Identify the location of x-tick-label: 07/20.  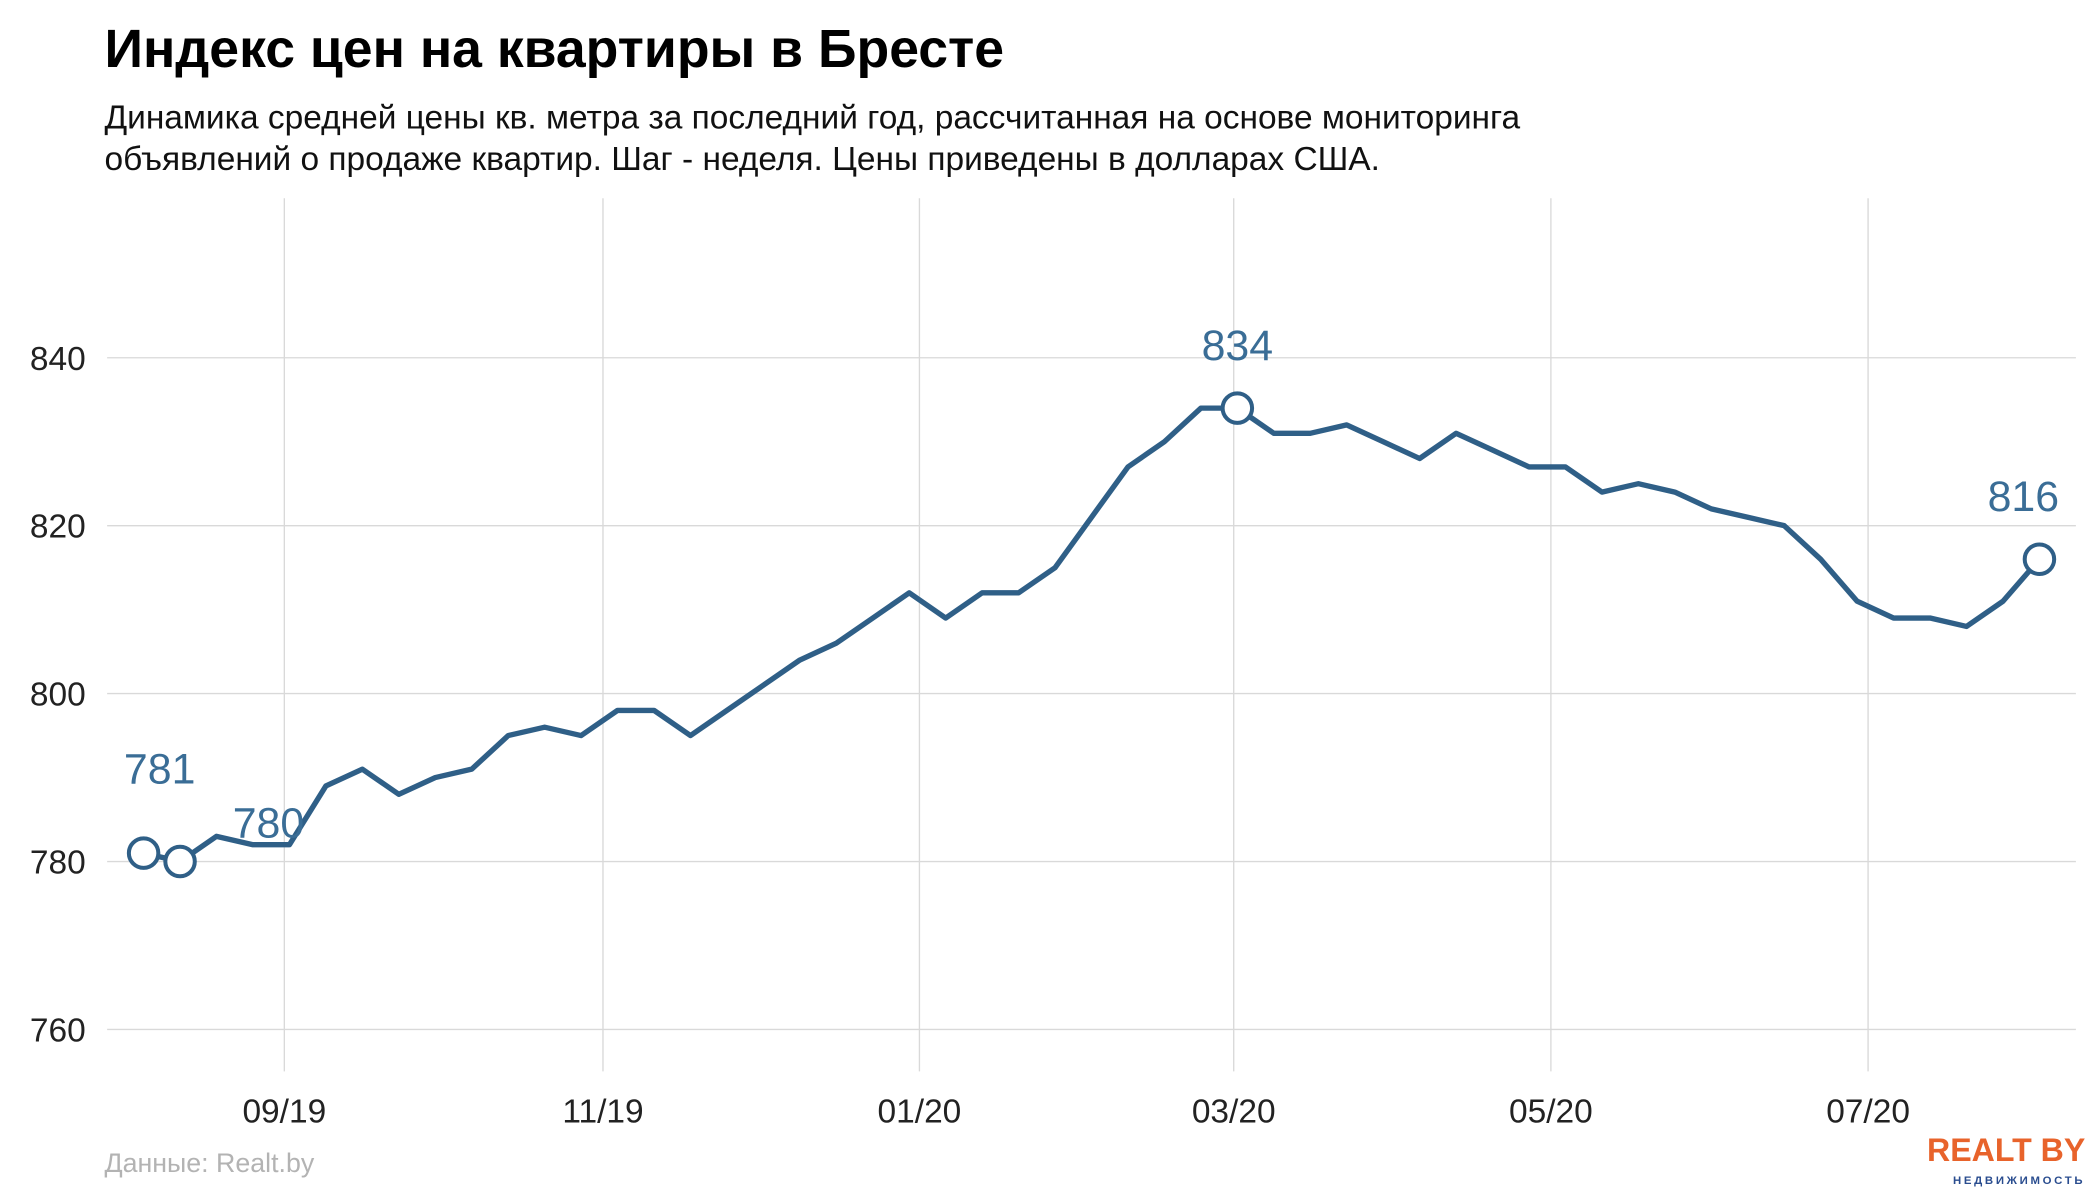
(1868, 1111).